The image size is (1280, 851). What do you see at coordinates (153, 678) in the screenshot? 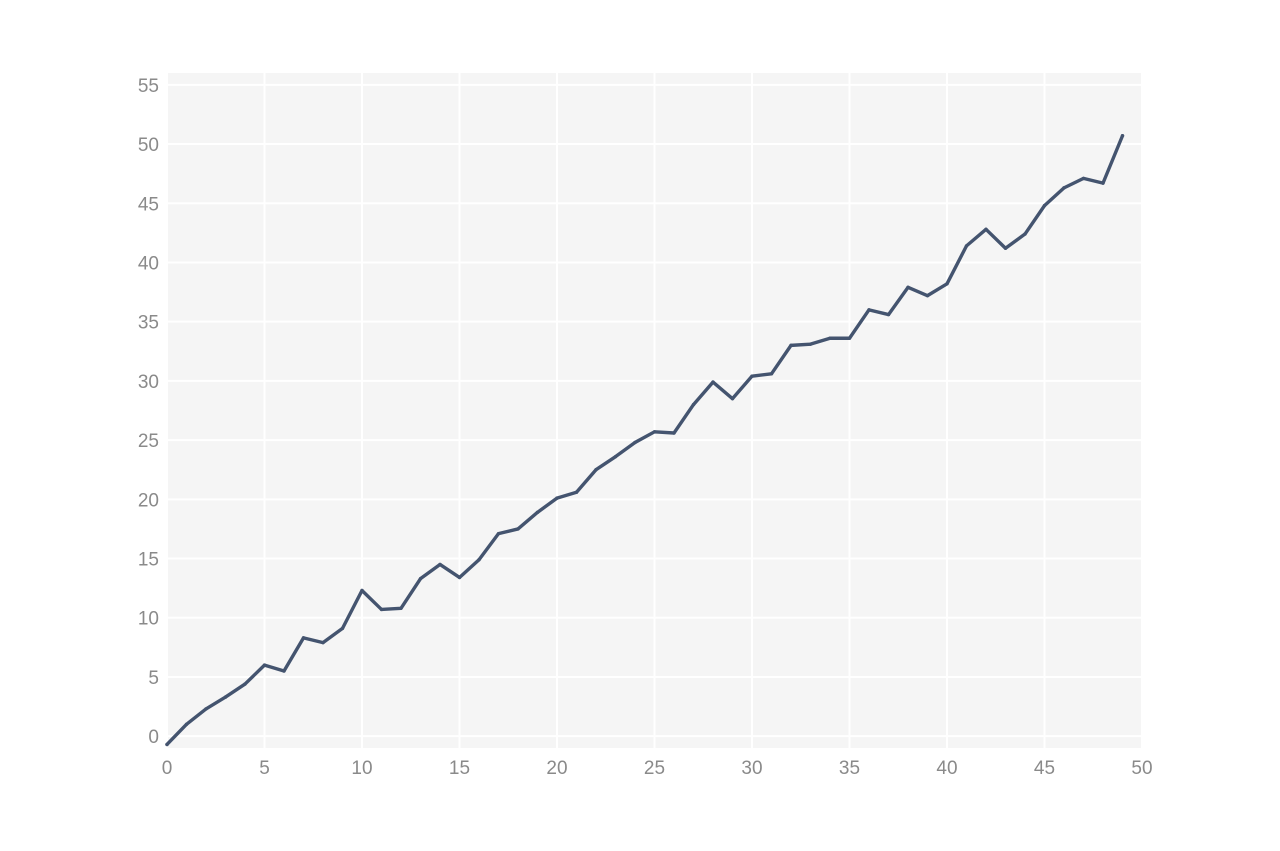
I see `y-tick-label: 5` at bounding box center [153, 678].